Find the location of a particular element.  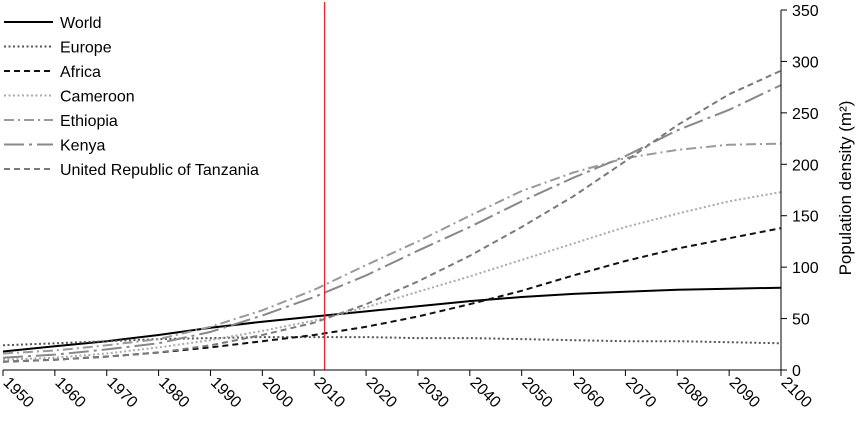

legend-item: World is located at coordinates (53, 23).